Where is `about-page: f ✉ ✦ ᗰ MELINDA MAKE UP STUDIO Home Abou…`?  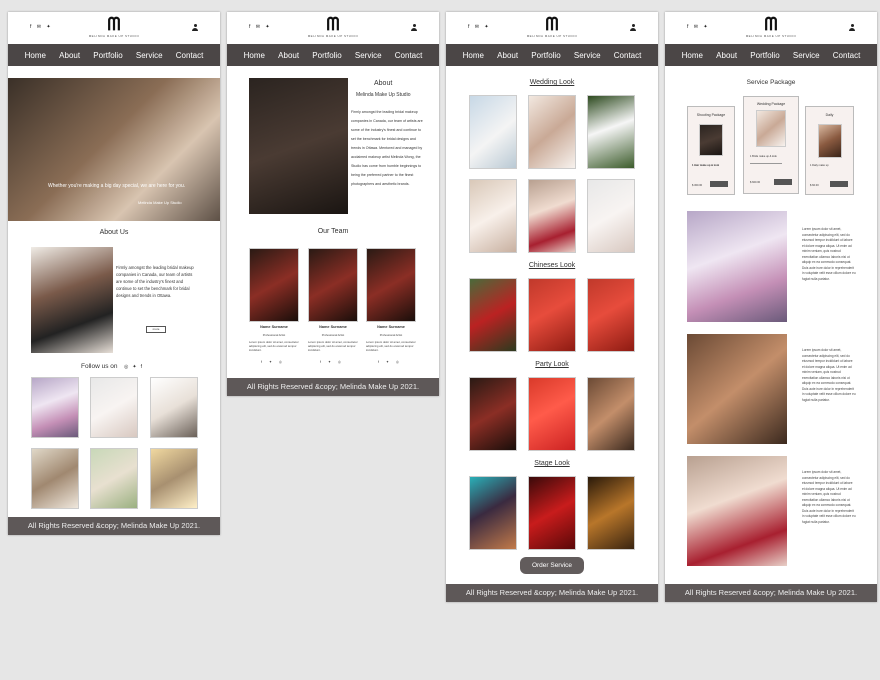
about-page: f ✉ ✦ ᗰ MELINDA MAKE UP STUDIO Home Abou… is located at coordinates (333, 204).